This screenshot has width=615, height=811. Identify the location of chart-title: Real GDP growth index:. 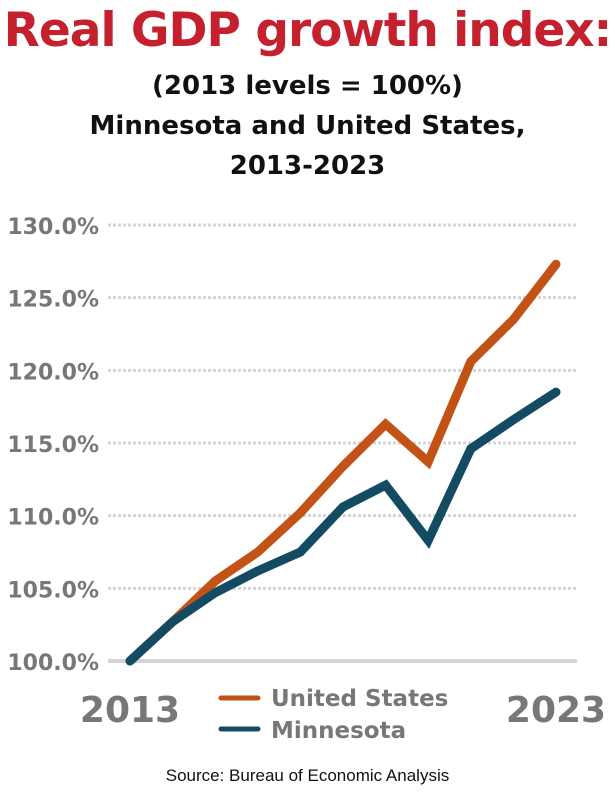
(308, 30).